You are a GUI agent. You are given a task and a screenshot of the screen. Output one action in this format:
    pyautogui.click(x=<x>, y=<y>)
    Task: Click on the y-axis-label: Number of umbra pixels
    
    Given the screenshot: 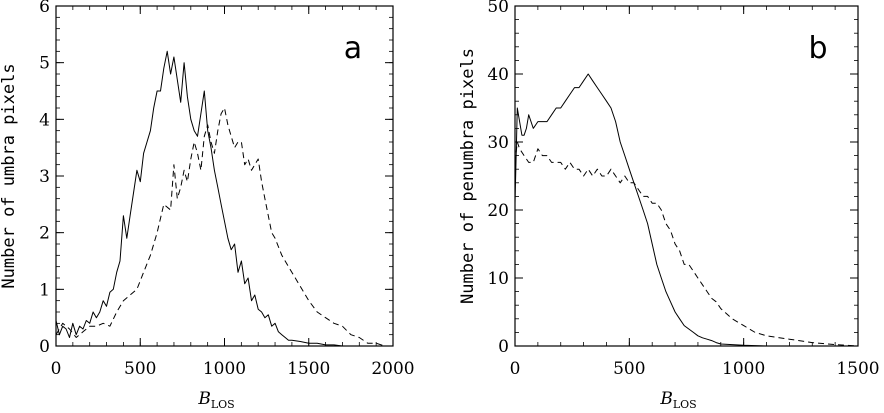 What is the action you would take?
    pyautogui.click(x=9, y=175)
    